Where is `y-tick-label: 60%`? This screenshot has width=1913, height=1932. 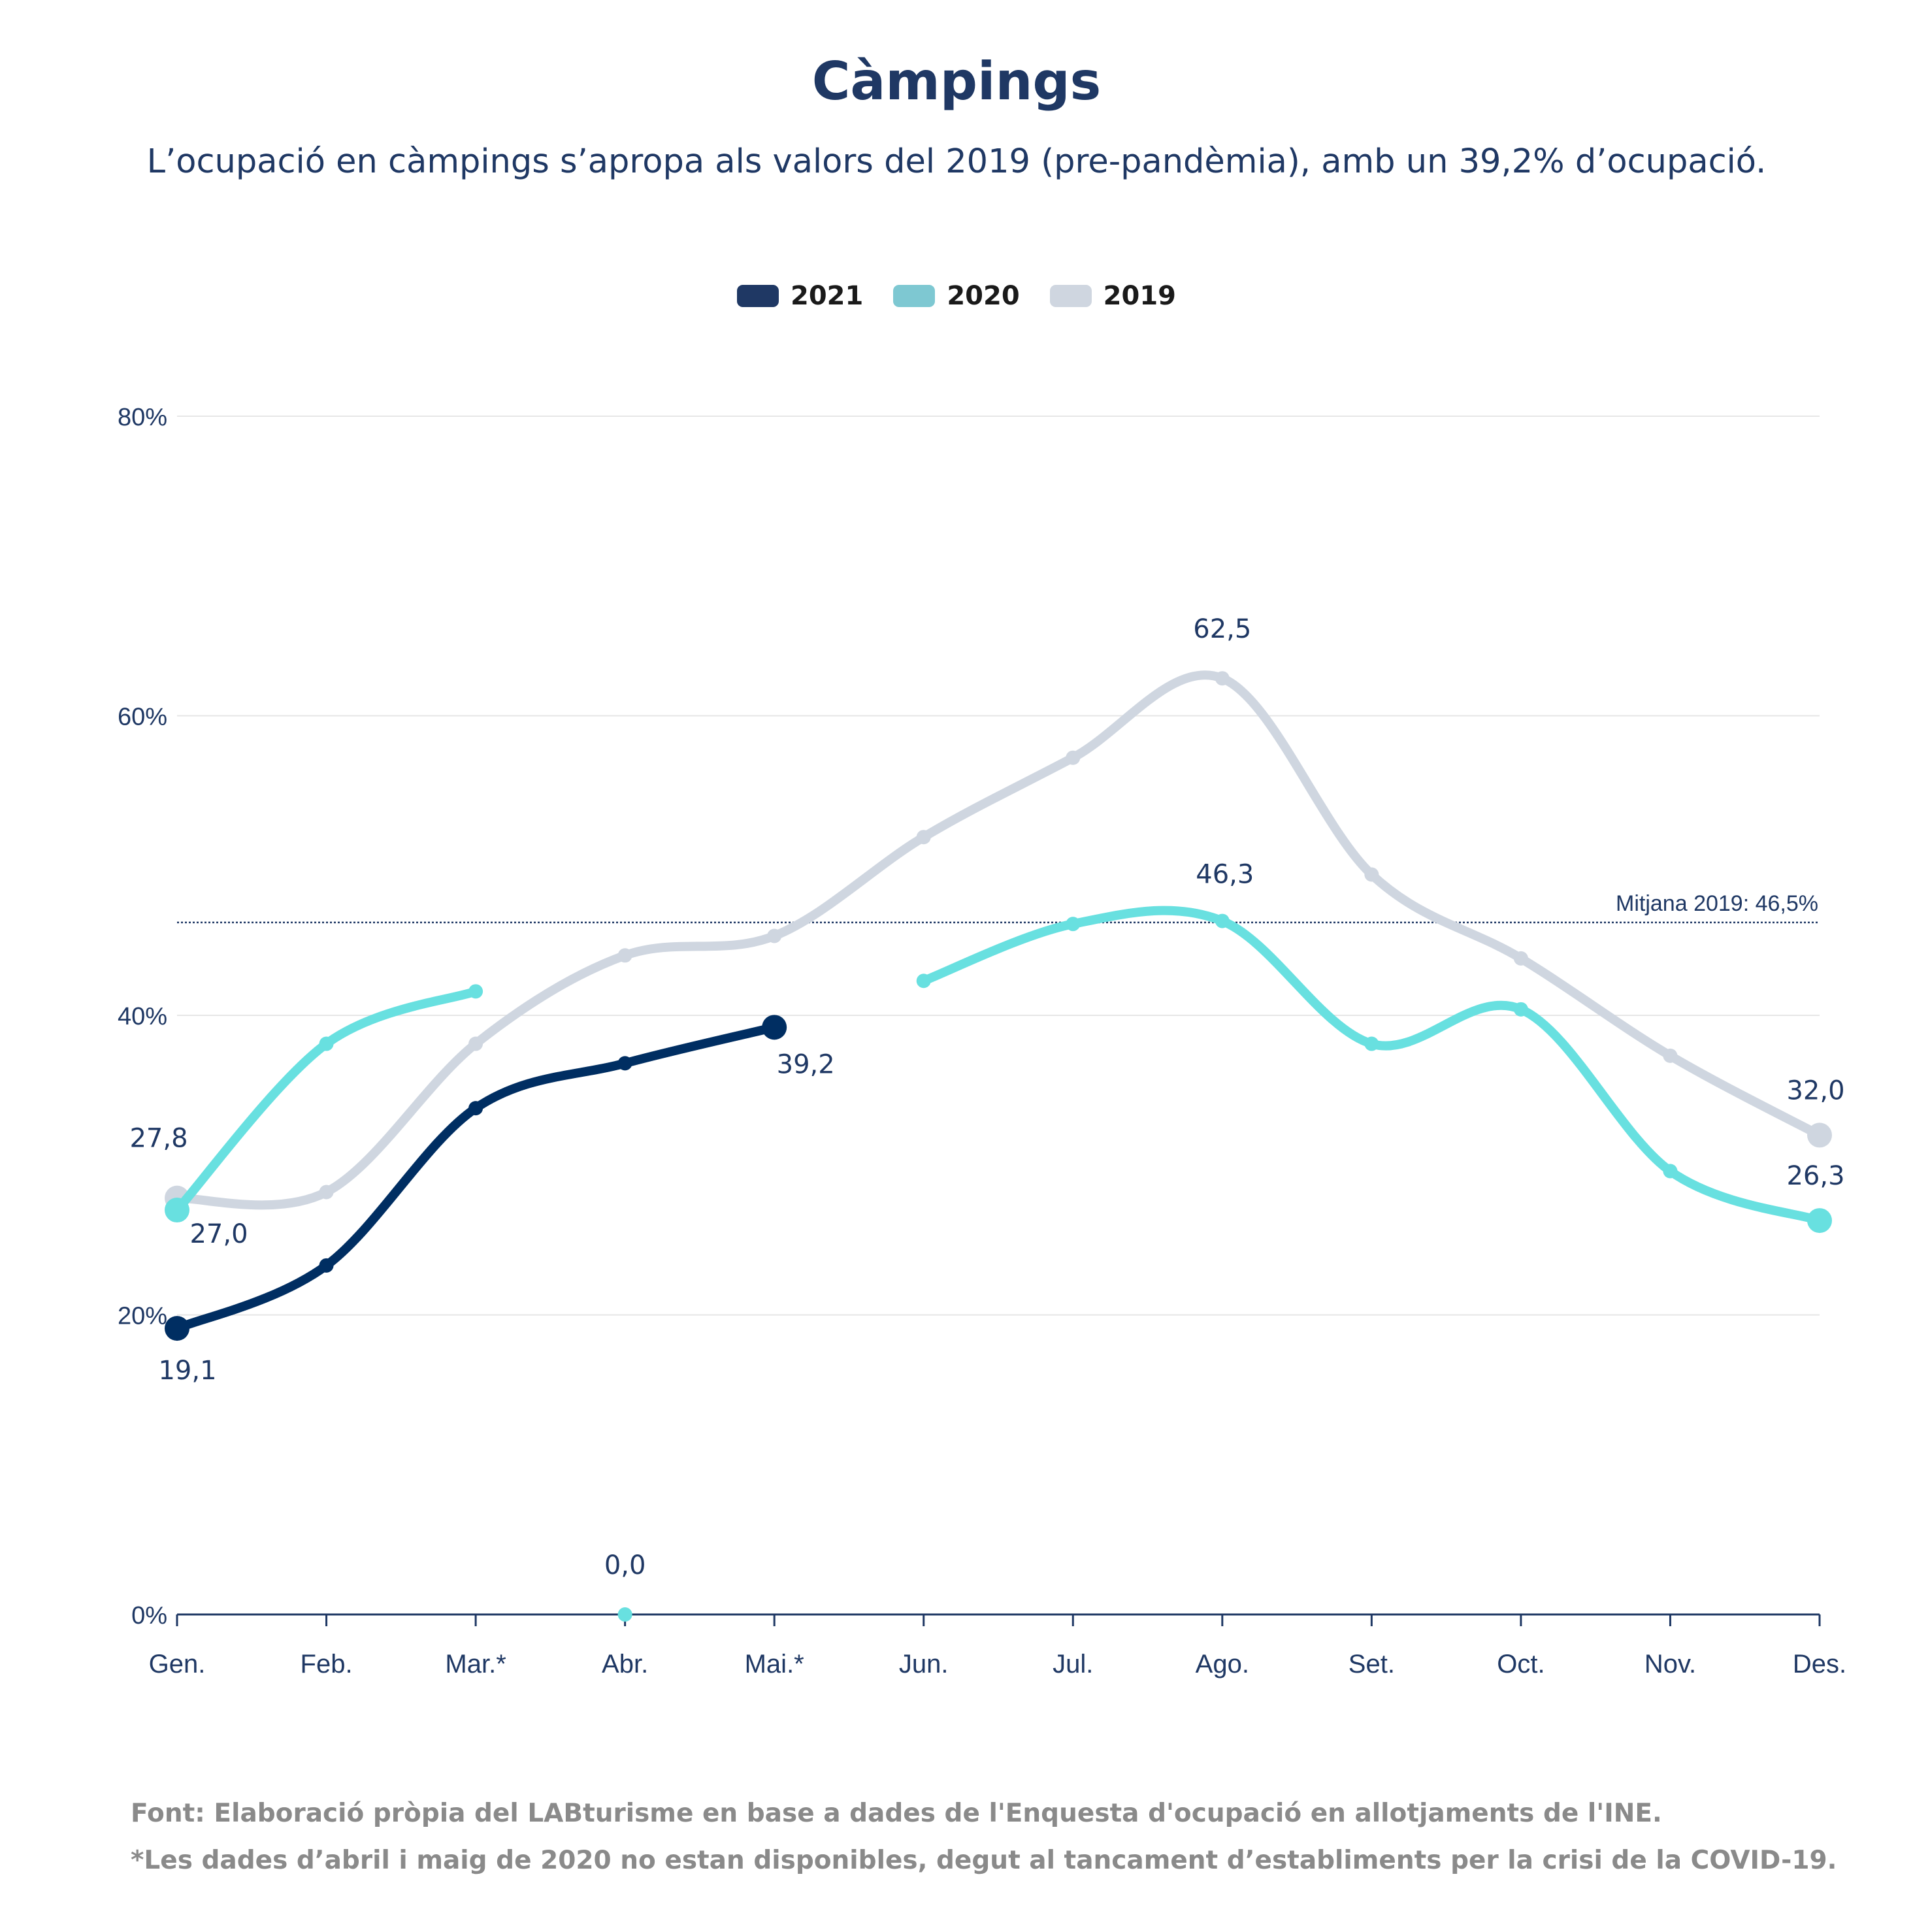
y-tick-label: 60% is located at coordinates (142, 717).